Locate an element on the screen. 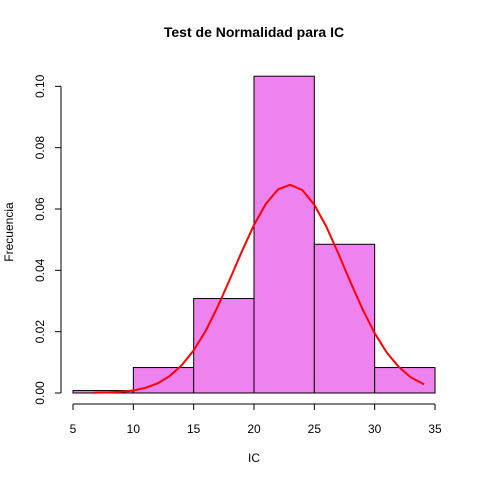  x-tick-label: 20 is located at coordinates (254, 429).